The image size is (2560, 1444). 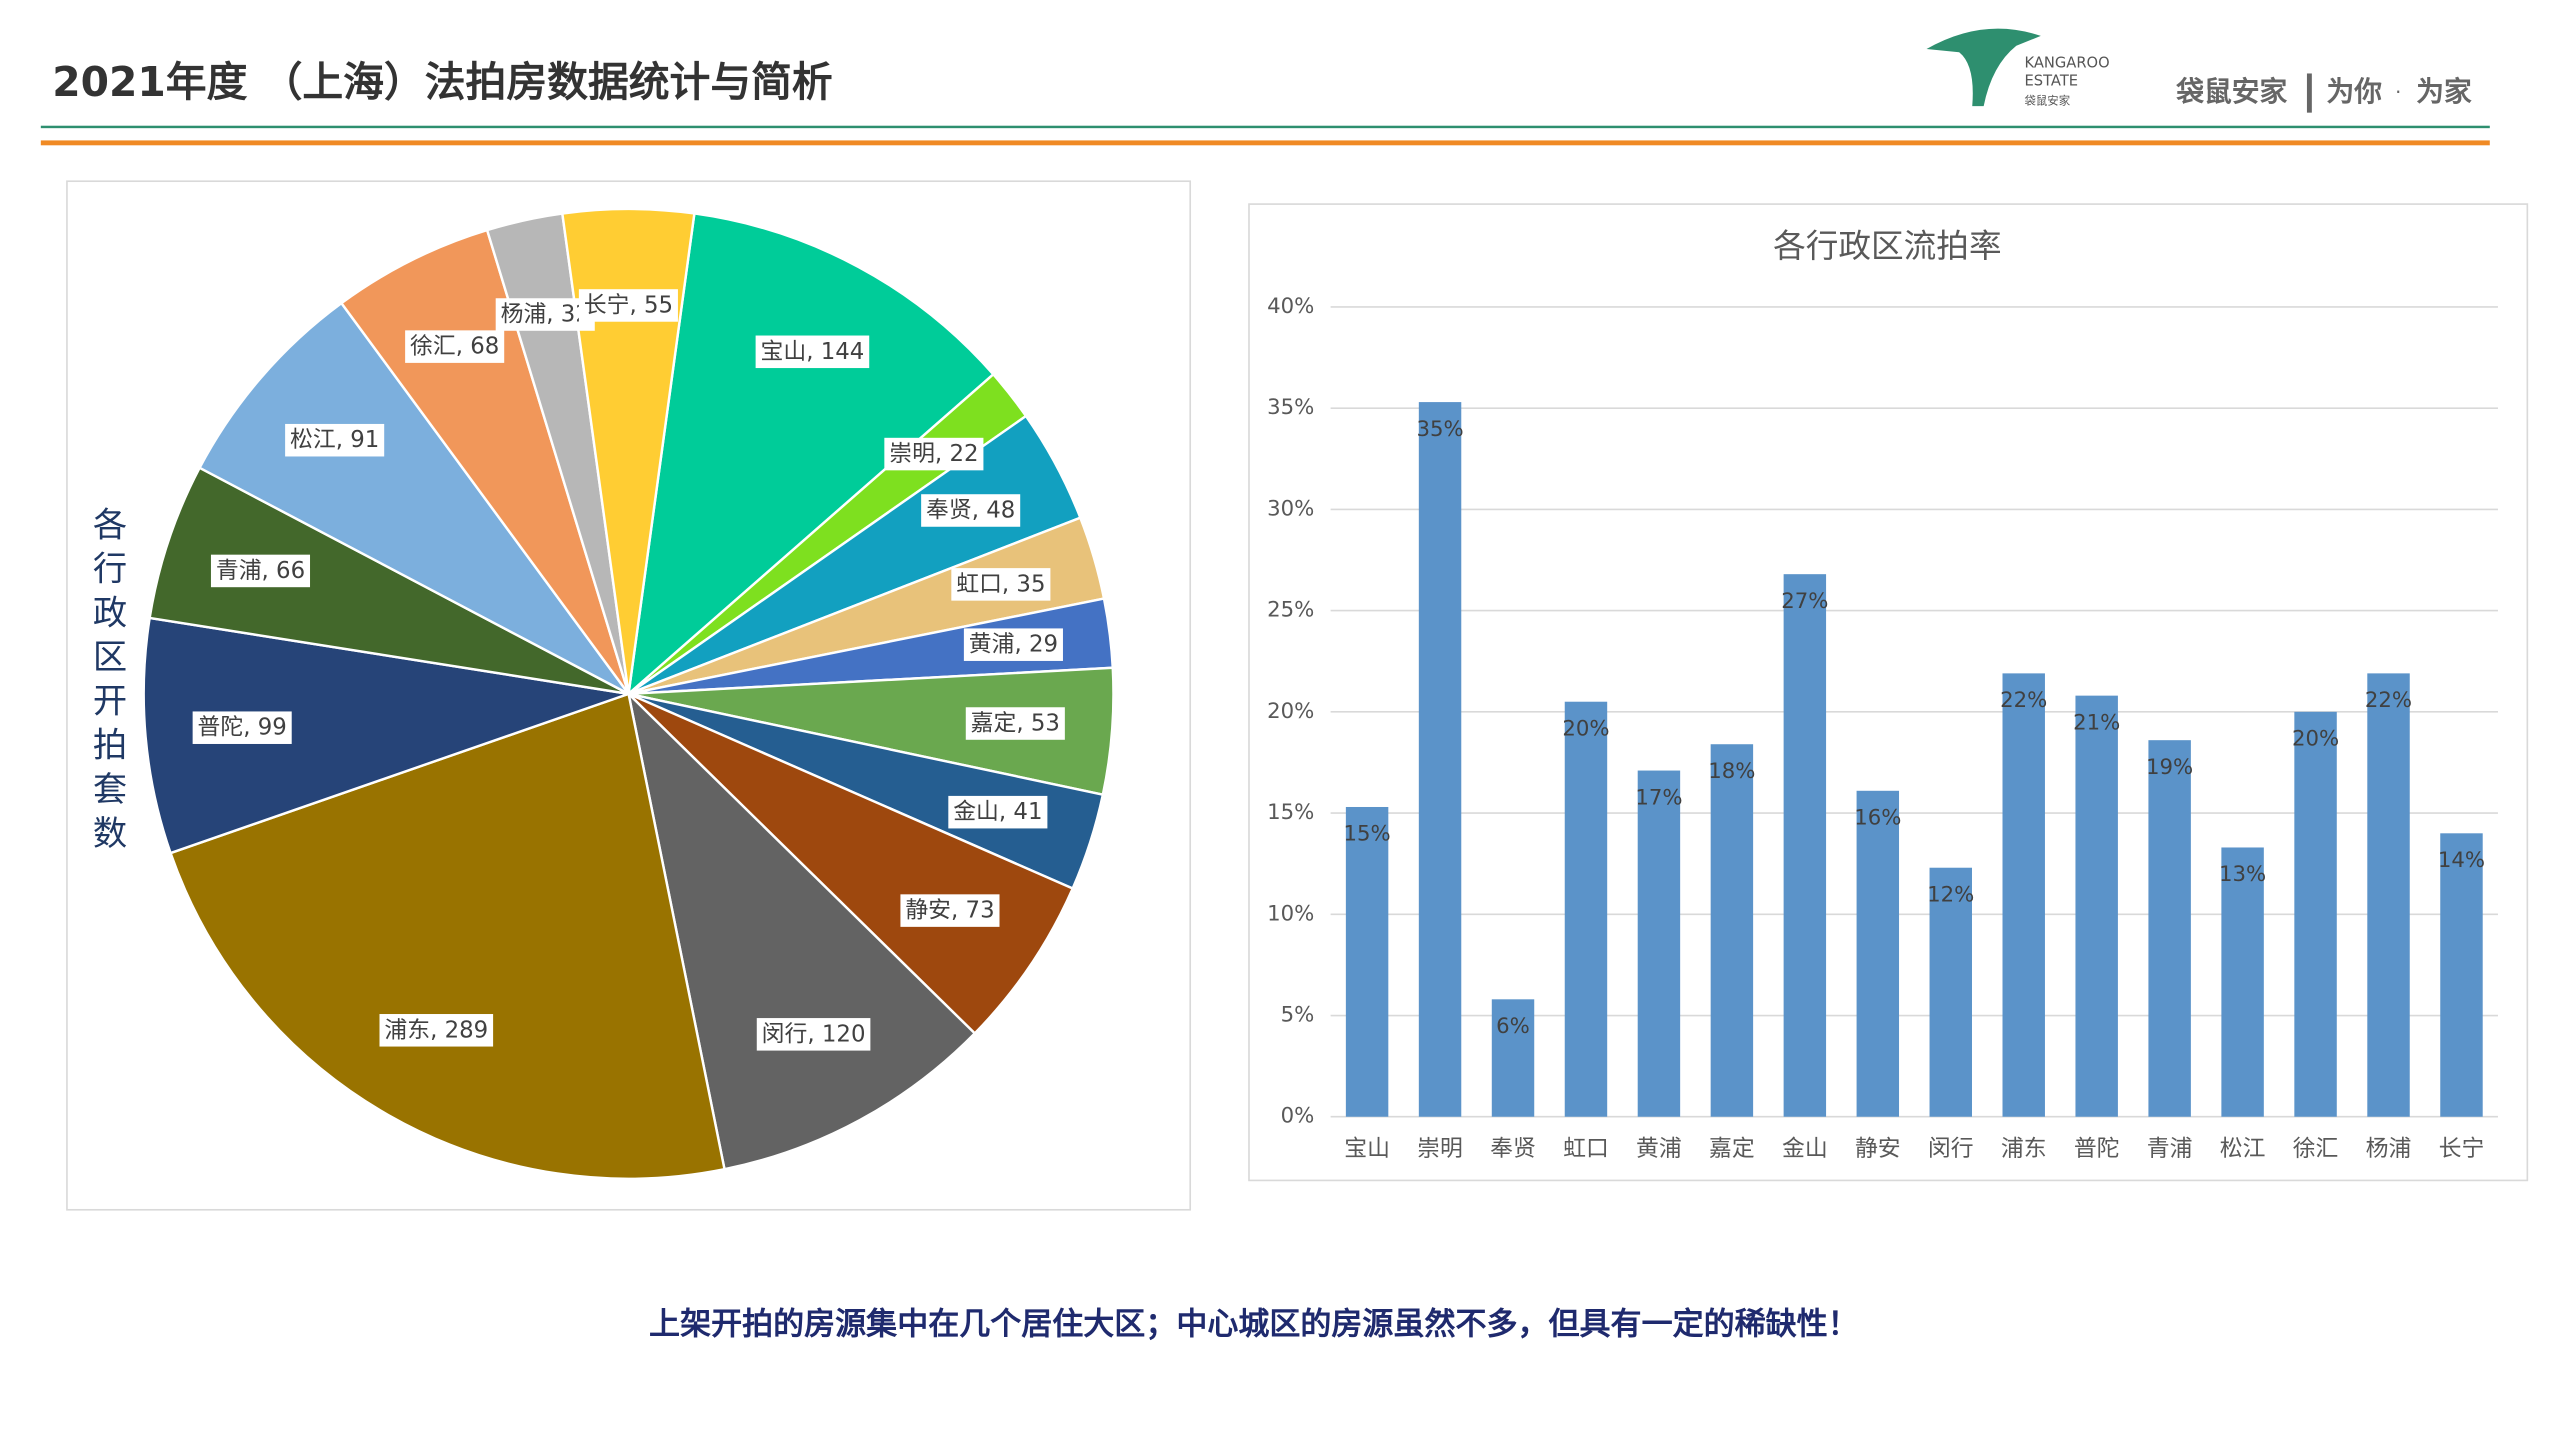 What do you see at coordinates (1298, 1116) in the screenshot?
I see `y-tick-label: 0%` at bounding box center [1298, 1116].